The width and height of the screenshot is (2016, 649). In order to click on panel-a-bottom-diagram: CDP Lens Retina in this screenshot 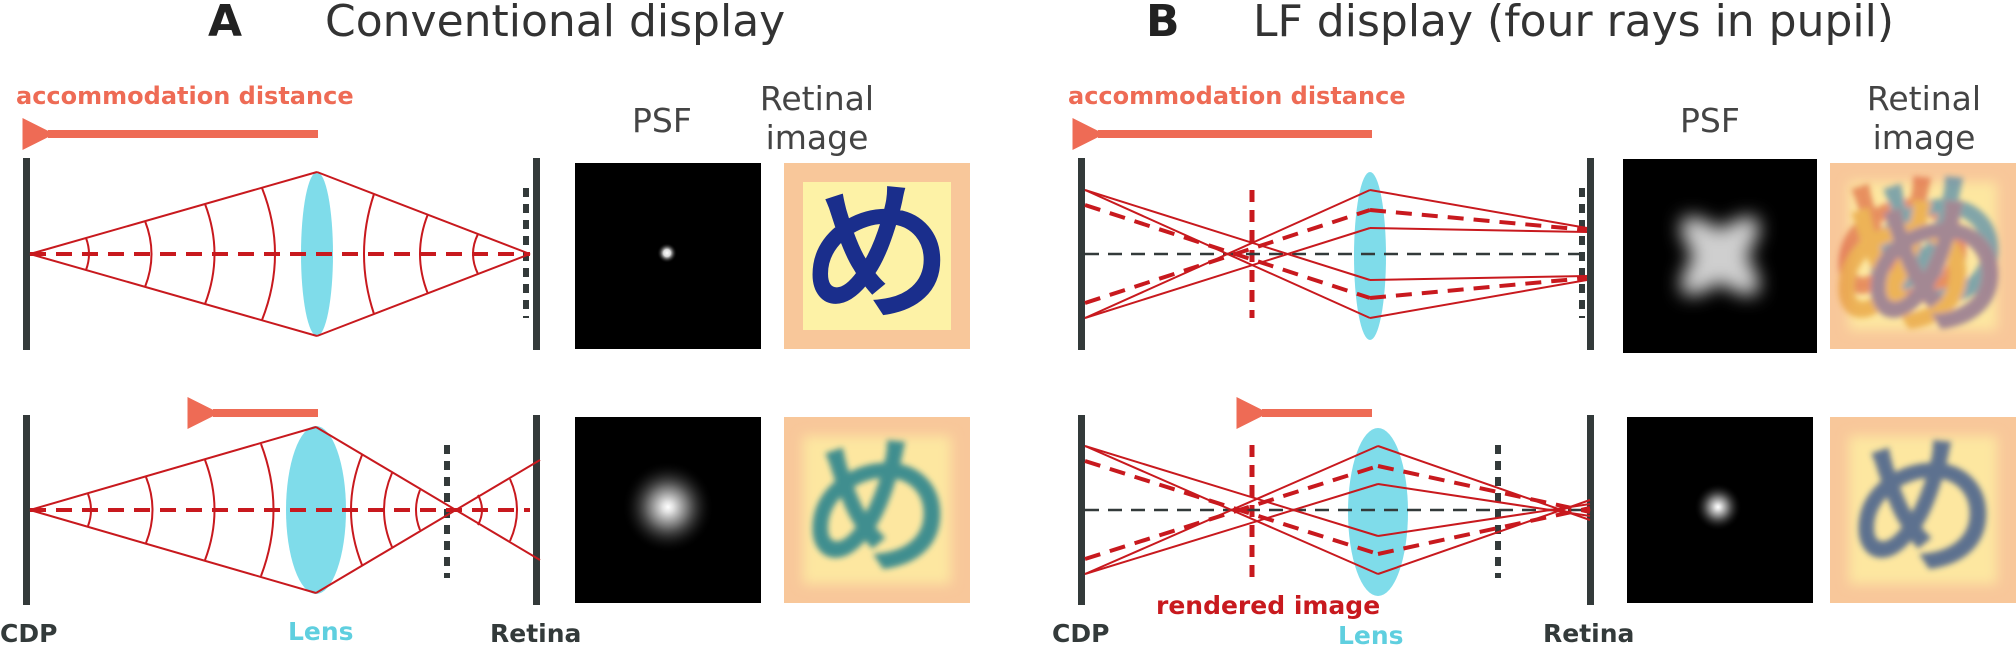, I will do `click(290, 522)`.